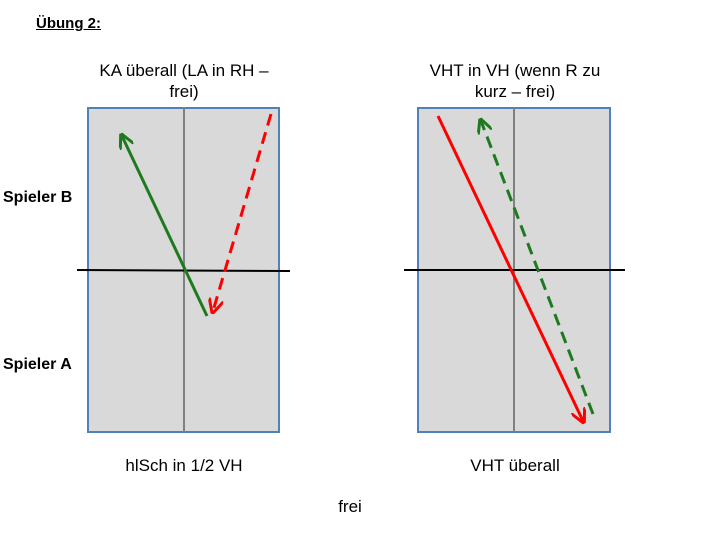  I want to click on left-green-arrow, so click(165, 226).